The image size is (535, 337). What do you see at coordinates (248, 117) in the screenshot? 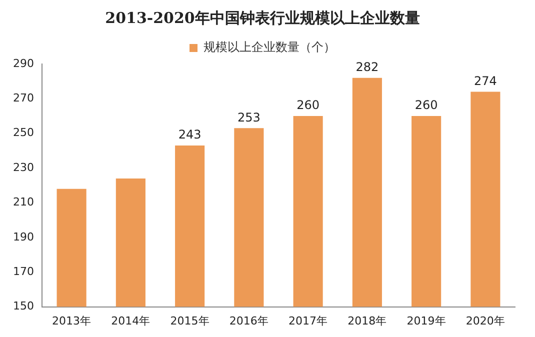
I see `text: 253` at bounding box center [248, 117].